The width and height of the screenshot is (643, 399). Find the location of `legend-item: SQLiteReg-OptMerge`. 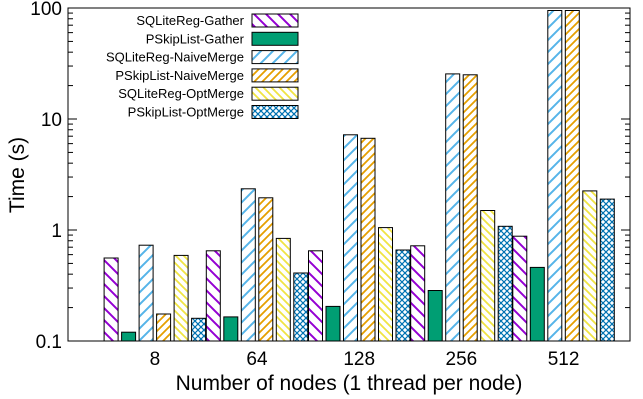

legend-item: SQLiteReg-OptMerge is located at coordinates (208, 93).